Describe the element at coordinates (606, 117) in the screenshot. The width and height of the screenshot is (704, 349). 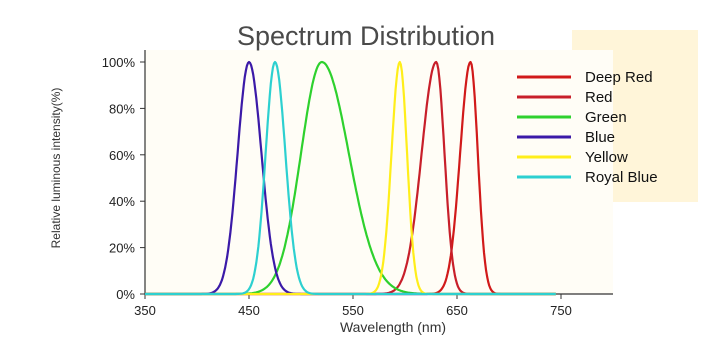
I see `legend-label: Green` at that location.